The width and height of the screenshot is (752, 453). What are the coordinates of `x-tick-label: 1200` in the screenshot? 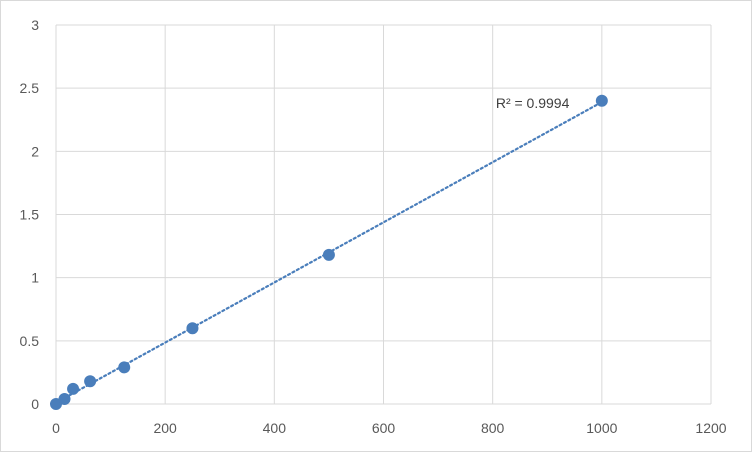 It's located at (710, 428).